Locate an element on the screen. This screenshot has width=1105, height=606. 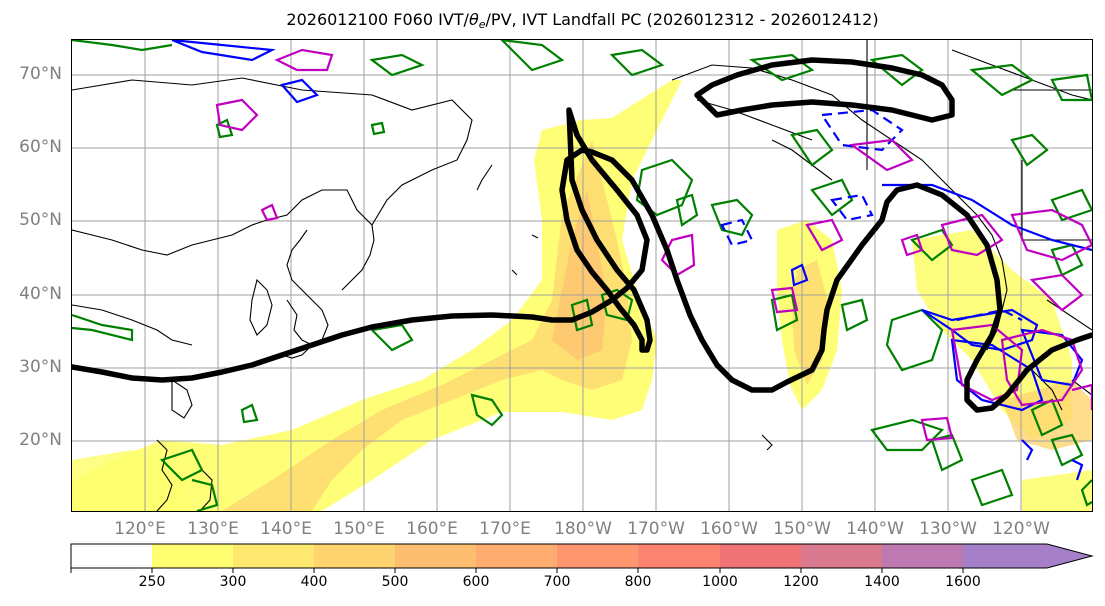
lon-label-160w: 160°W is located at coordinates (729, 529).